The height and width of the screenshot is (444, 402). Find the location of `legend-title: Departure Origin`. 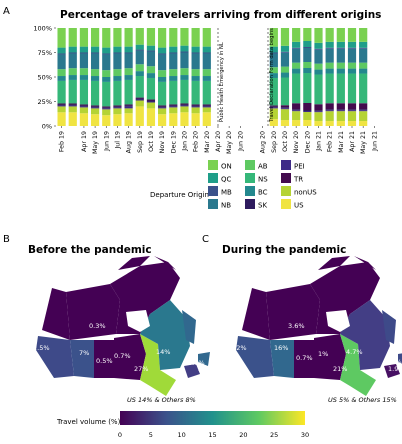

legend-title: Departure Origin is located at coordinates (179, 195).